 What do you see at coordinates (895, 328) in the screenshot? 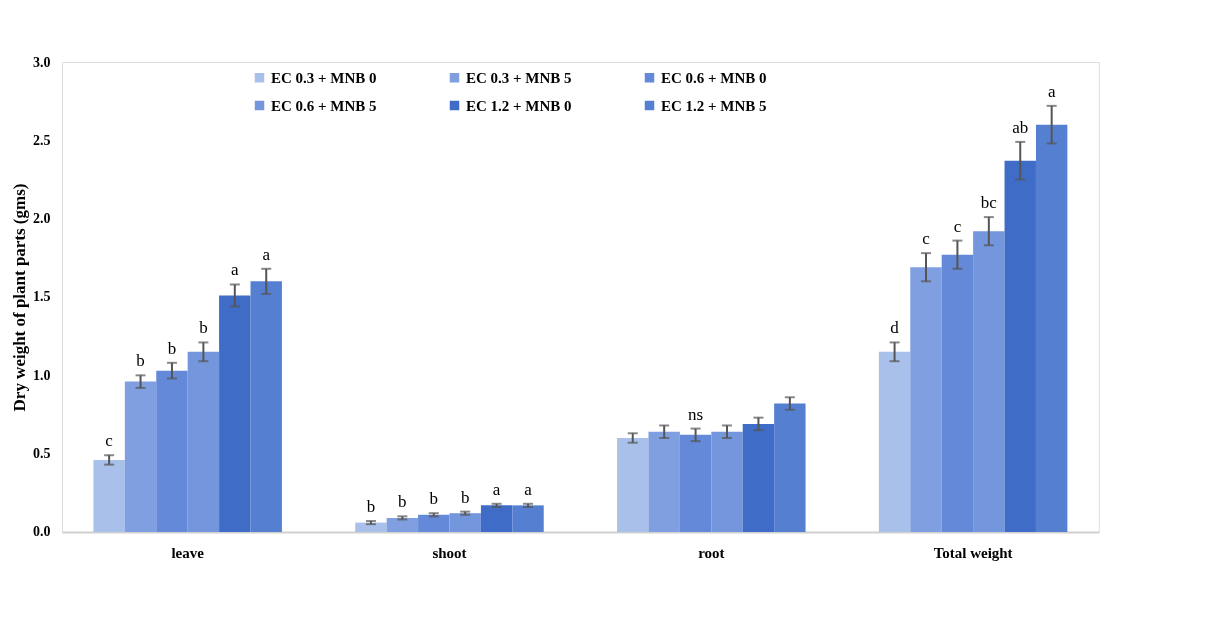
I see `data-label: d` at bounding box center [895, 328].